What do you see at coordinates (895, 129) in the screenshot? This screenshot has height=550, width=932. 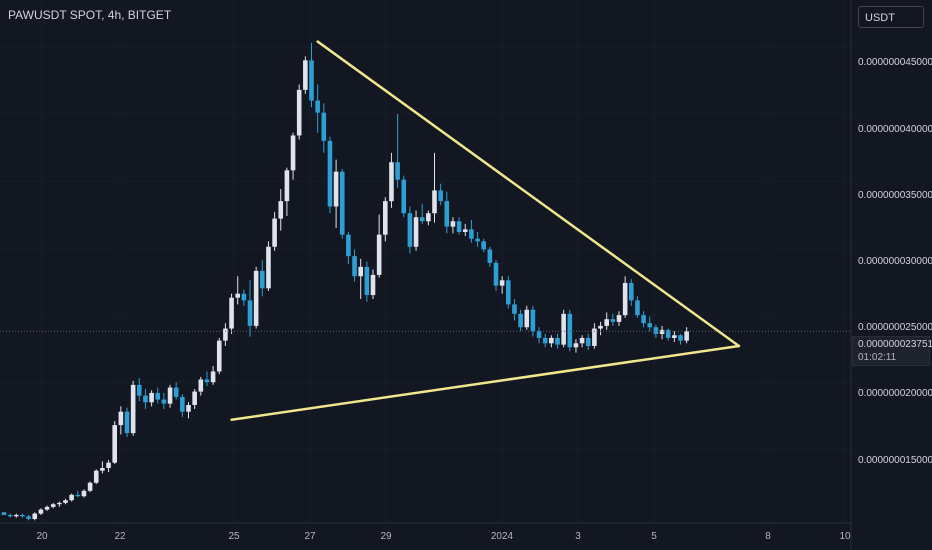 I see `price-axis-label: 0.0000000400000` at bounding box center [895, 129].